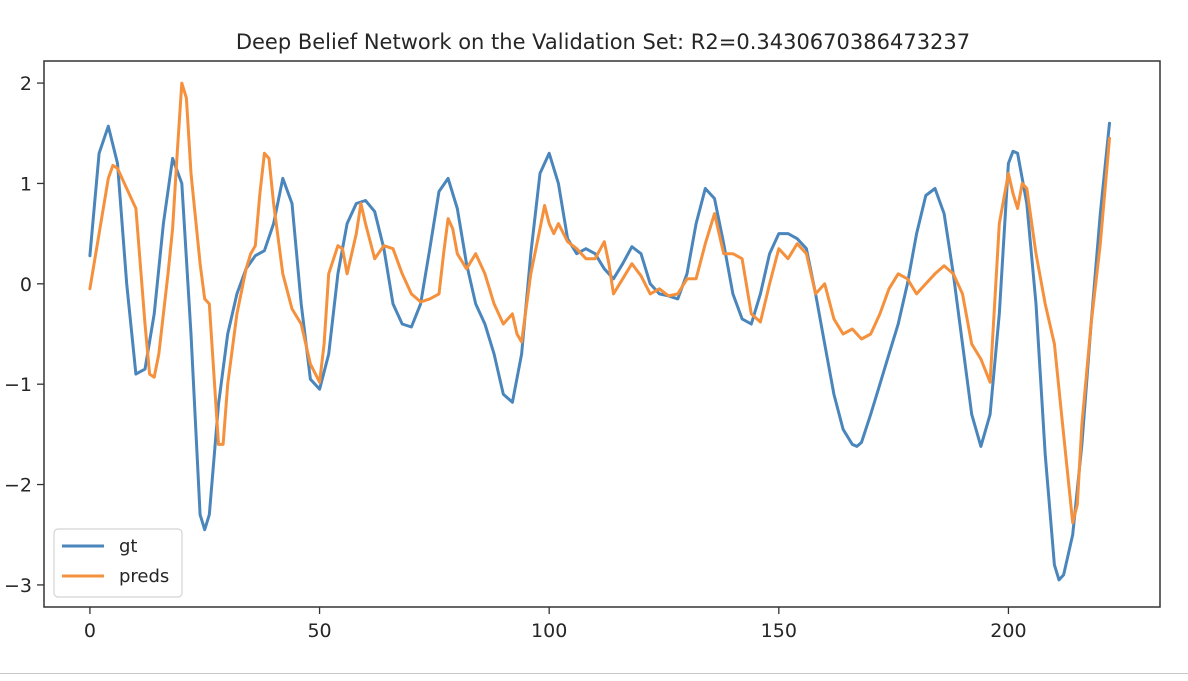 The width and height of the screenshot is (1188, 681). I want to click on x-tick-label: 50, so click(319, 631).